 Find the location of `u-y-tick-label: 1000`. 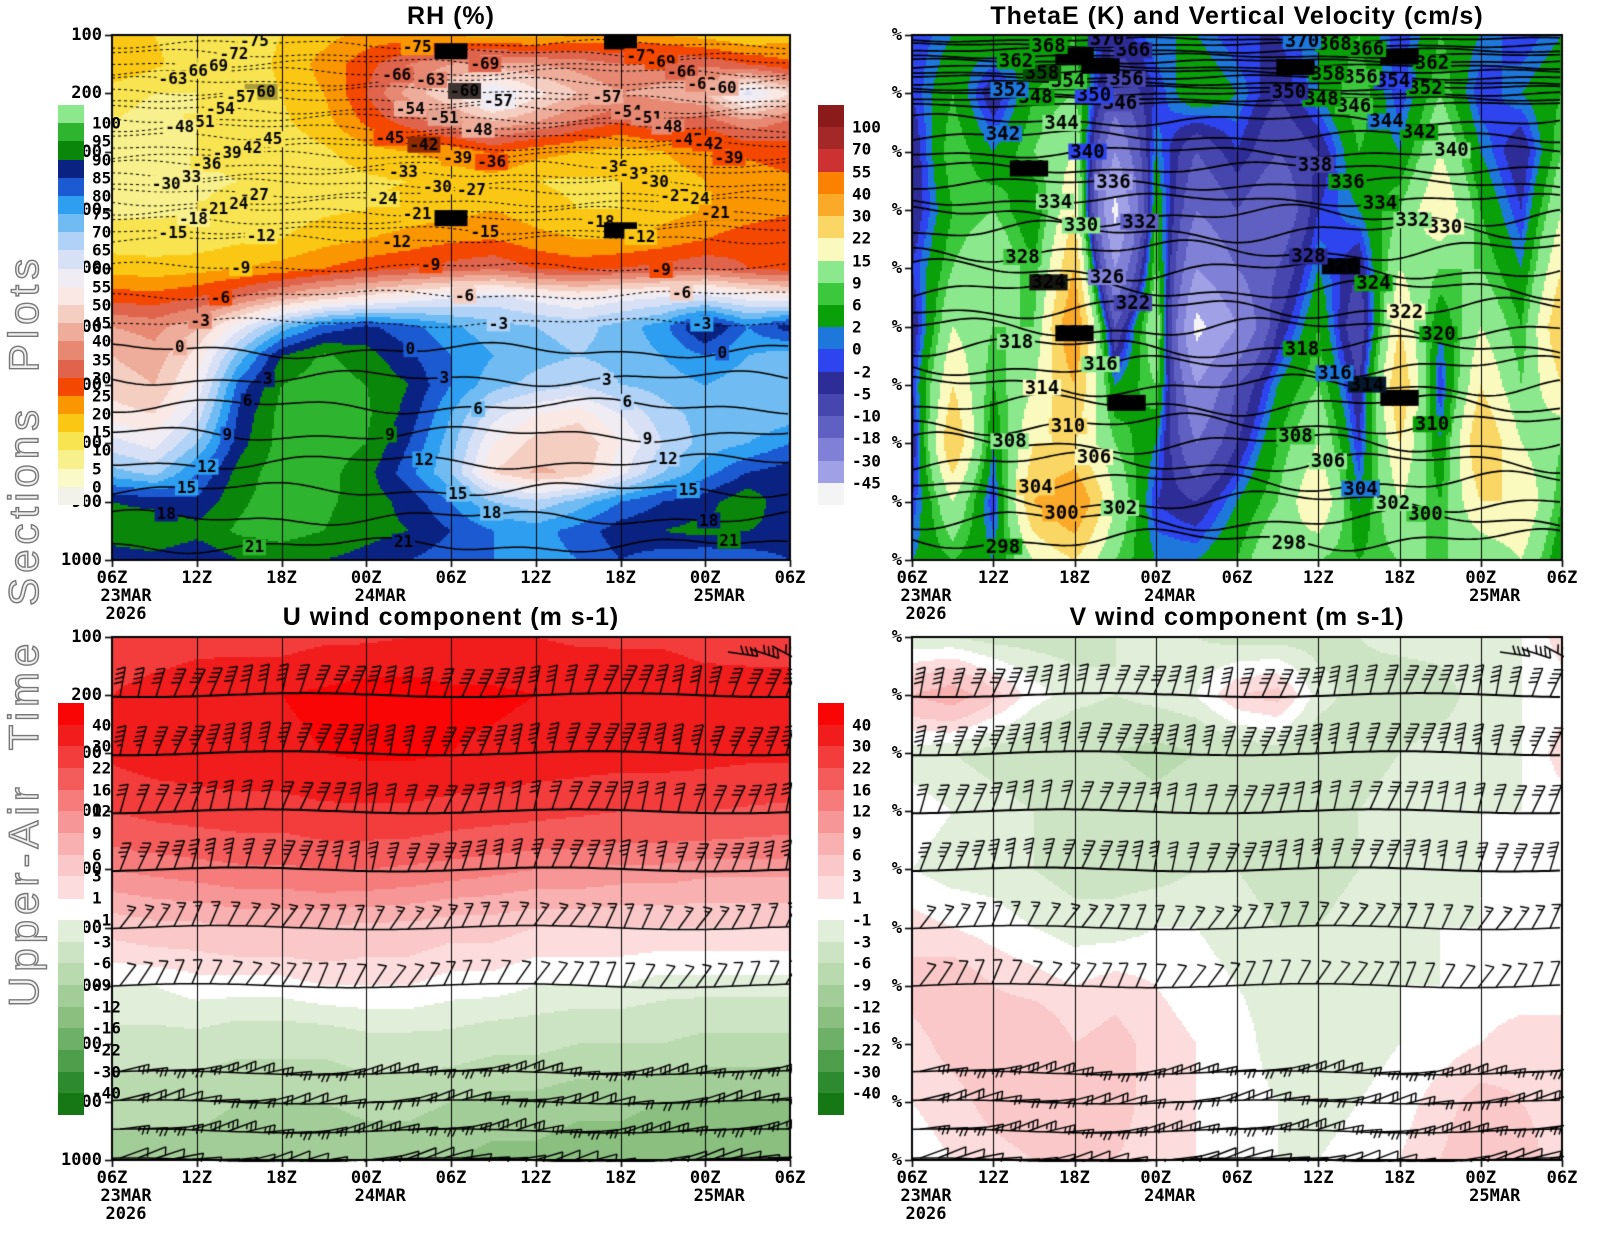

u-y-tick-label: 1000 is located at coordinates (81, 1160).